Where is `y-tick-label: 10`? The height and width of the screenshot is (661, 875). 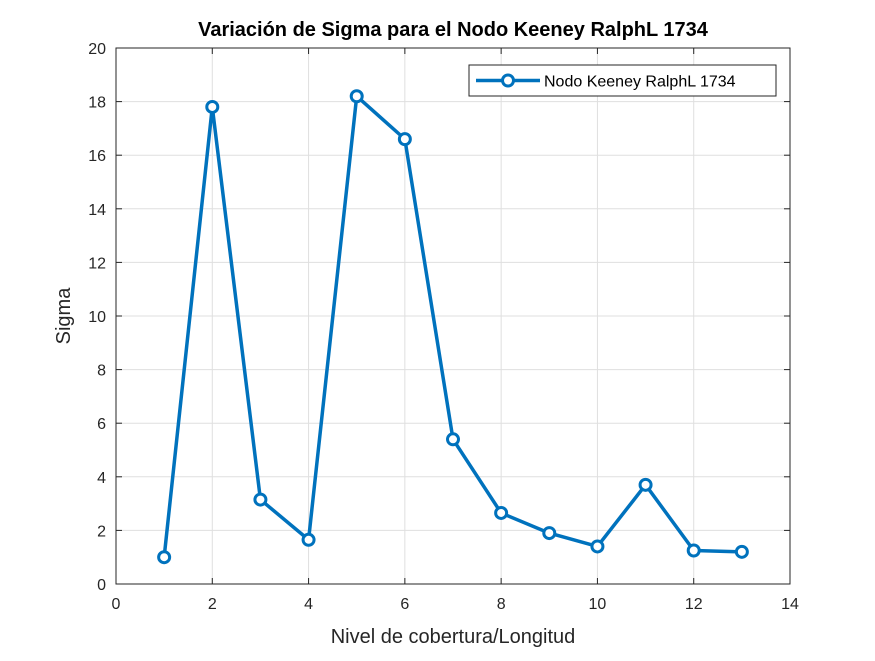
y-tick-label: 10 is located at coordinates (97, 317).